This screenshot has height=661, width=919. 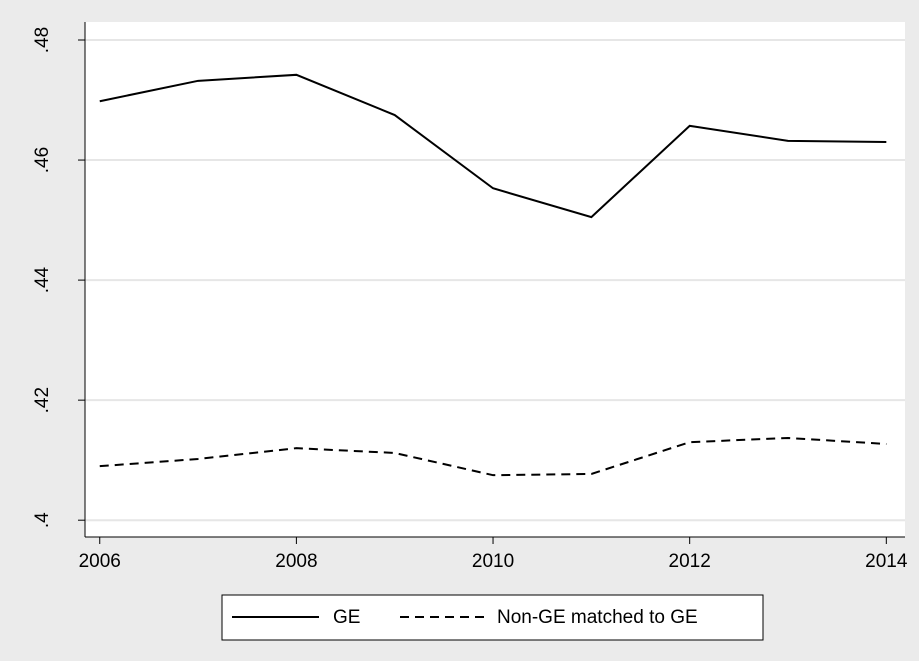 I want to click on y-tick-label: .44, so click(x=42, y=279).